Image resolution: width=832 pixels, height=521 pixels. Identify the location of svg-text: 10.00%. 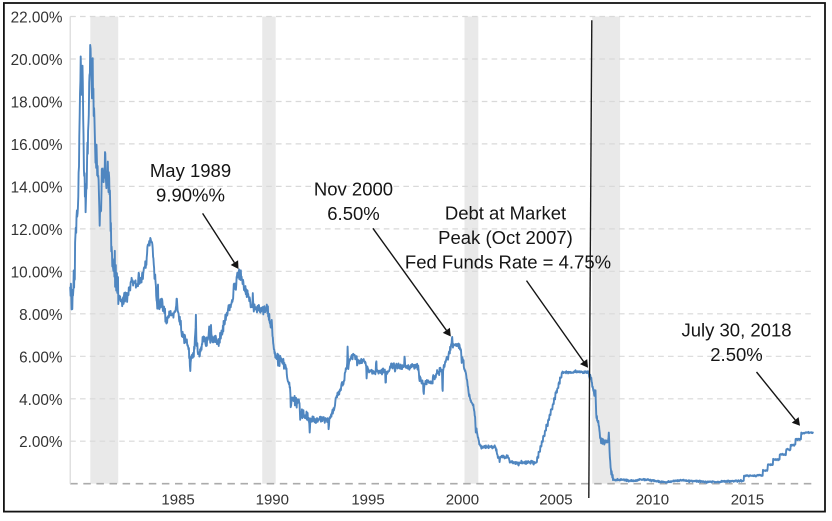
(37, 272).